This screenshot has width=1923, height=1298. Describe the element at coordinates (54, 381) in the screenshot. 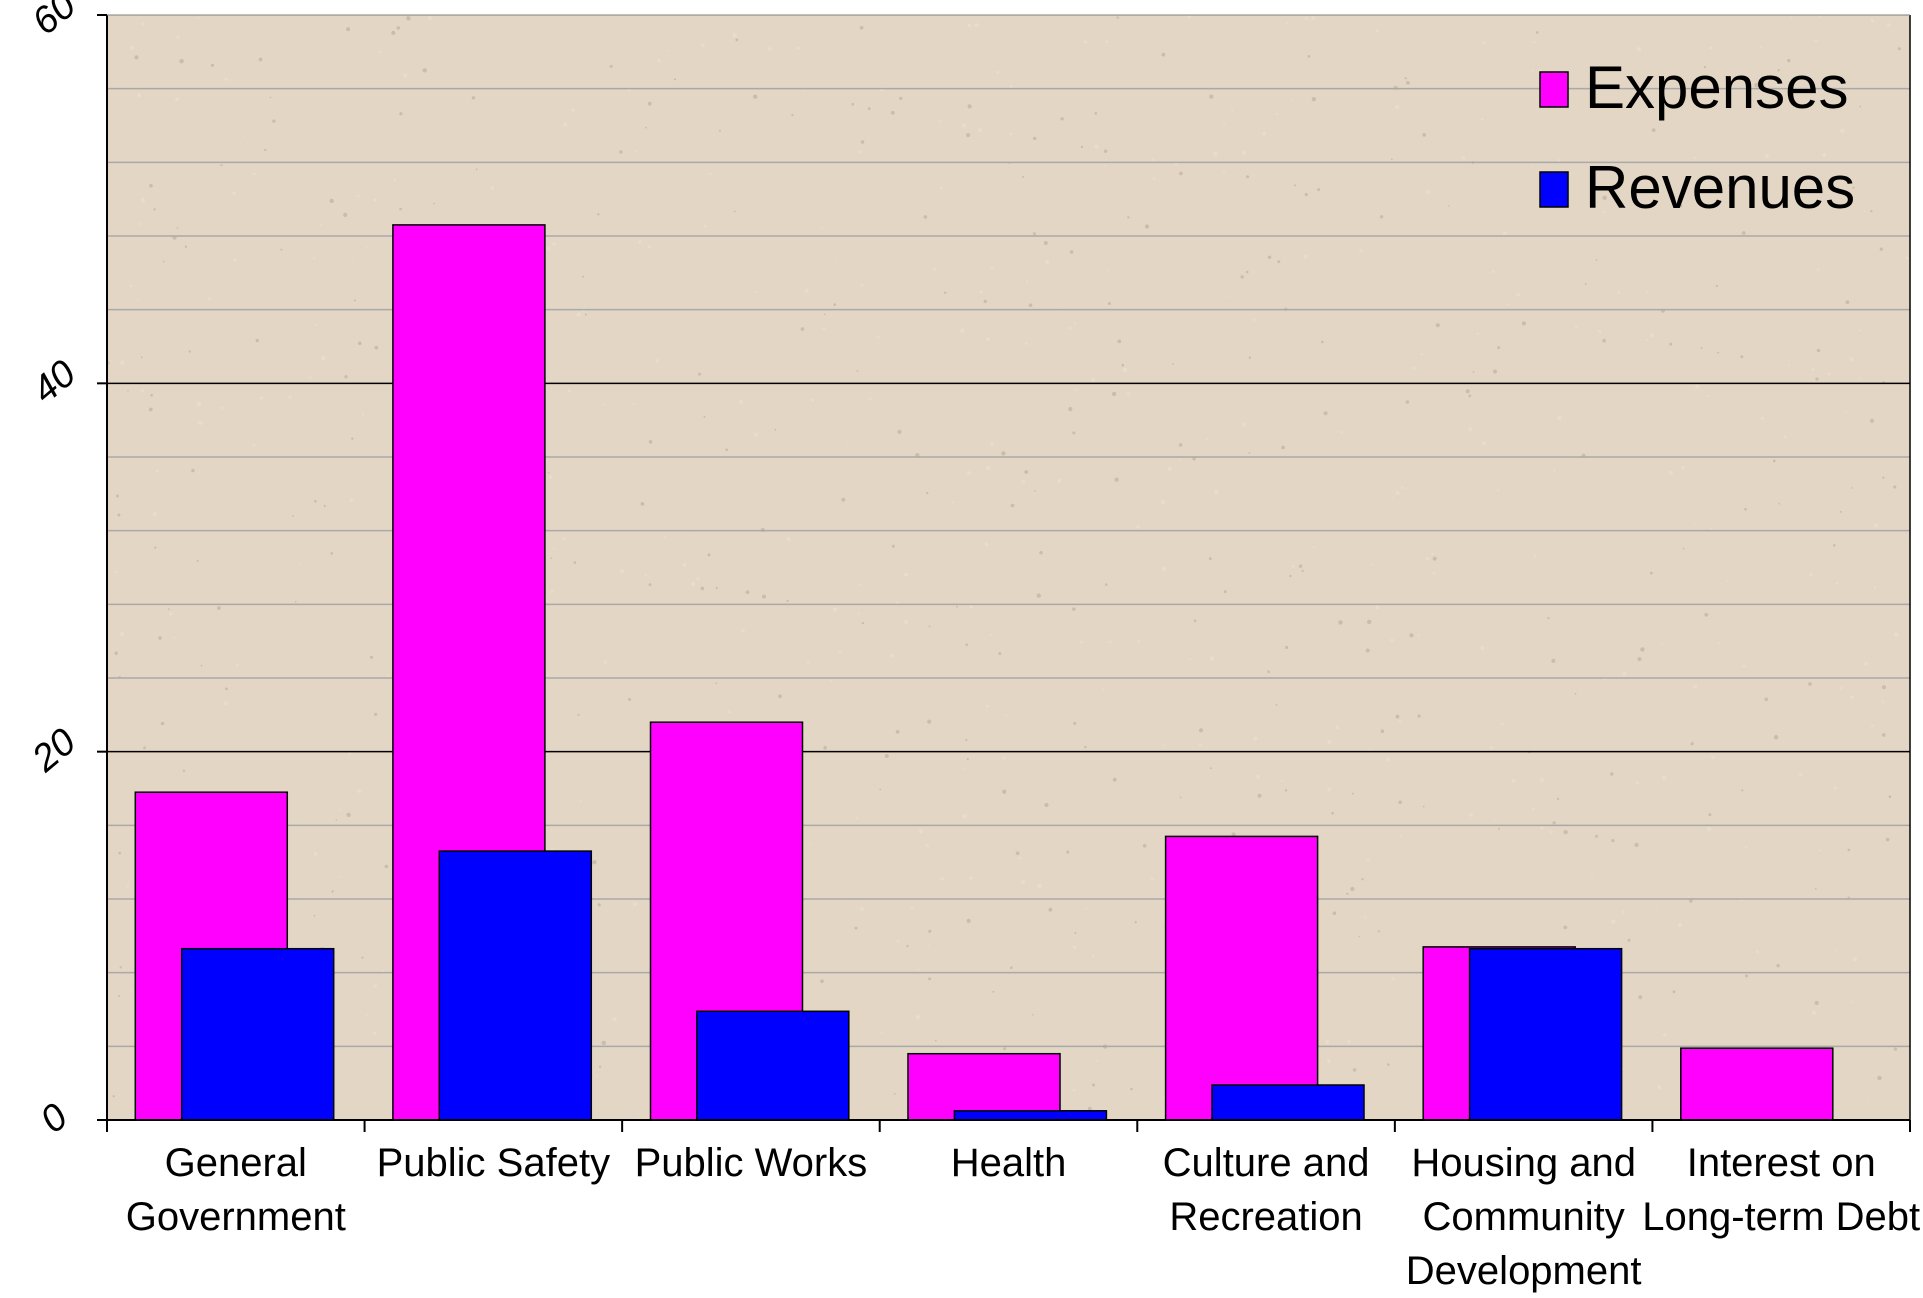

I see `y-tick-label: 40` at that location.